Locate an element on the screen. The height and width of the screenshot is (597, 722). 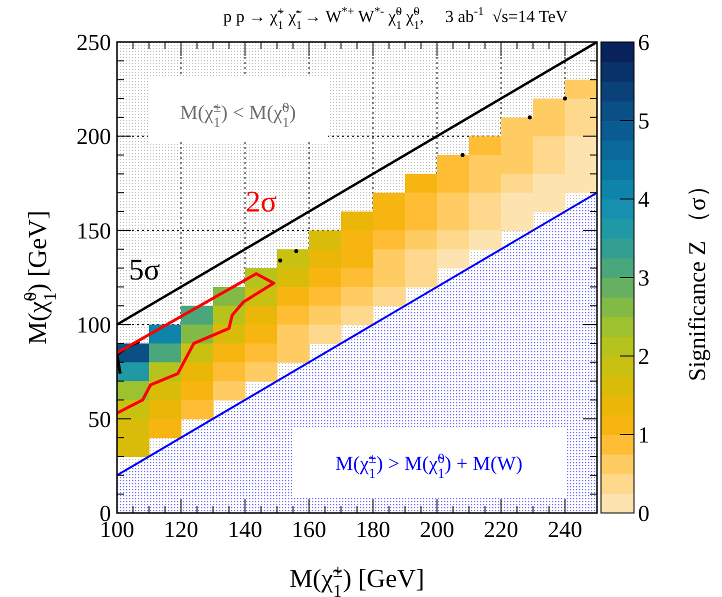
color-bar-title: Significance Z （σ） is located at coordinates (698, 278).